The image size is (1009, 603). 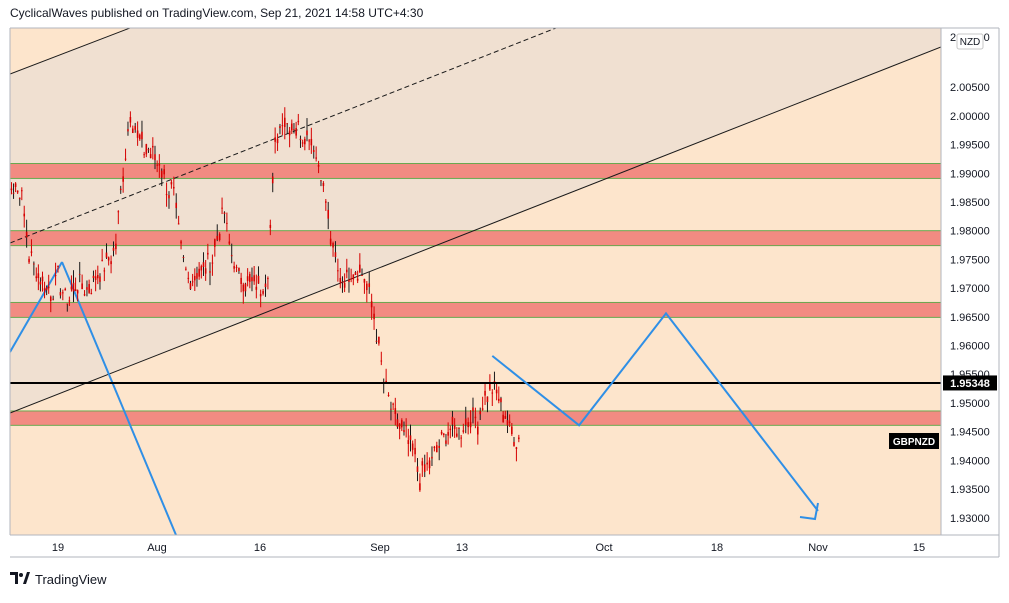 What do you see at coordinates (914, 441) in the screenshot?
I see `symbol-badge` at bounding box center [914, 441].